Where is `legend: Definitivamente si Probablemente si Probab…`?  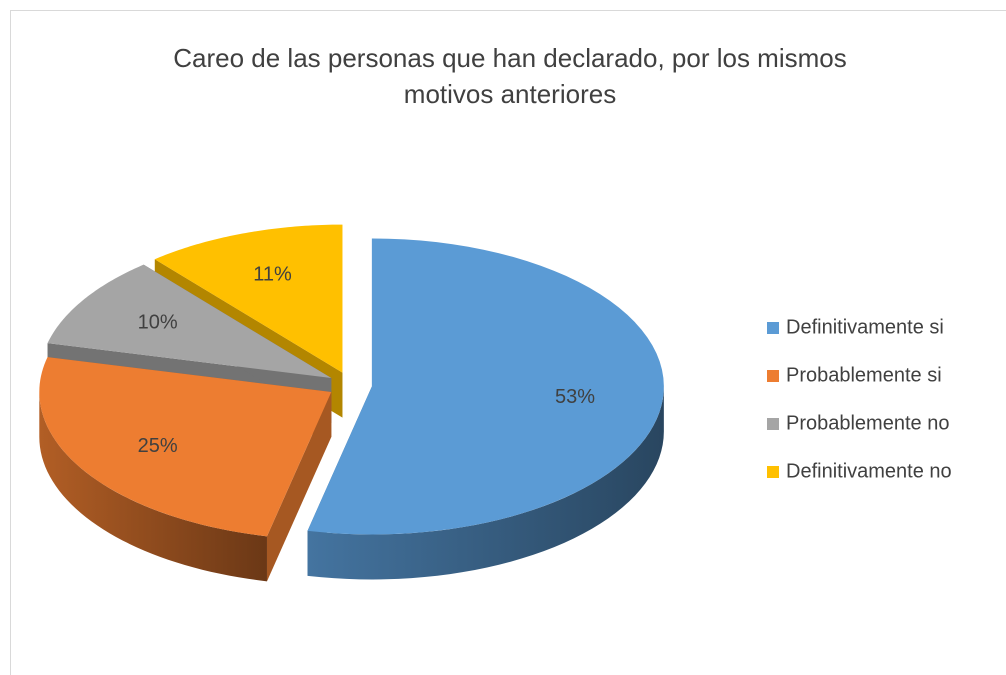 legend: Definitivamente si Probablemente si Probab… is located at coordinates (859, 399).